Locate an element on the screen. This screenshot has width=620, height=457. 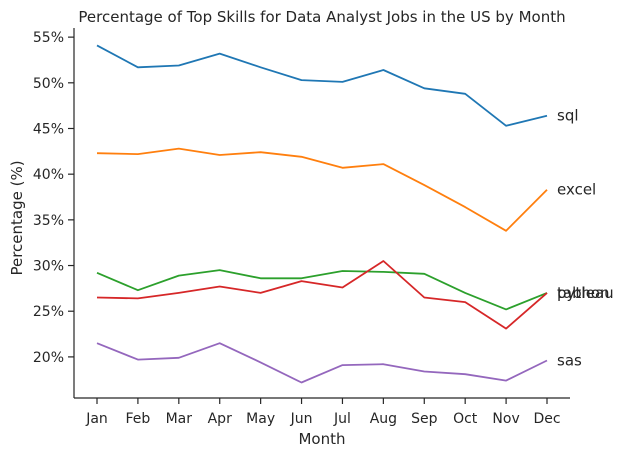
series-label-sas: sas is located at coordinates (569, 361).